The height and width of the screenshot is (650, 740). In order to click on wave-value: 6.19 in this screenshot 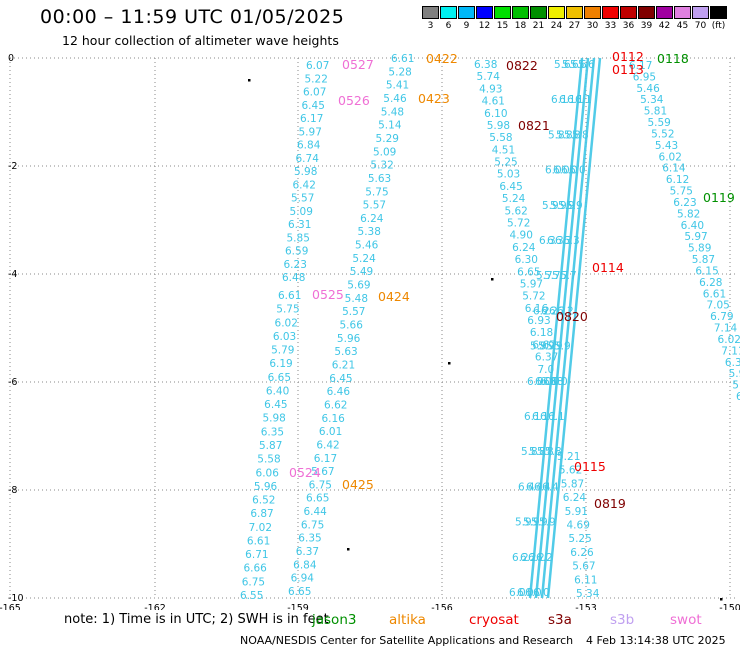, I will do `click(280, 364)`.